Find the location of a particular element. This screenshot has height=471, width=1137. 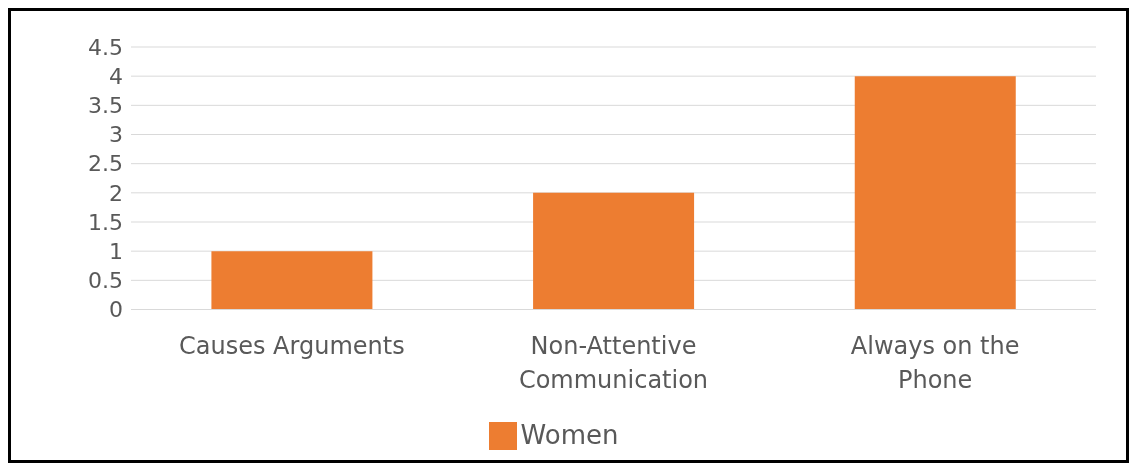

x-tick-label: Non-Attentive Communication is located at coordinates (613, 362).